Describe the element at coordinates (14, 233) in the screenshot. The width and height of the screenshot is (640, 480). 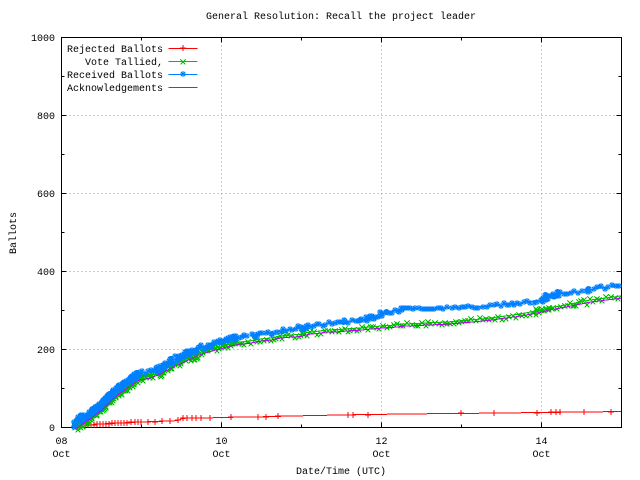
I see `svg-text: Ballots` at that location.